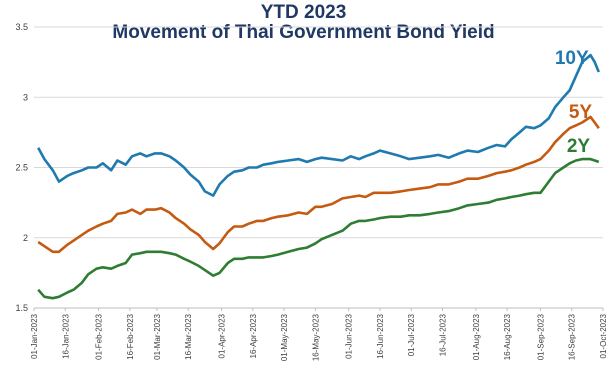 This screenshot has width=607, height=368. Describe the element at coordinates (157, 336) in the screenshot. I see `x-tick-label: 01-Mar-2023` at that location.